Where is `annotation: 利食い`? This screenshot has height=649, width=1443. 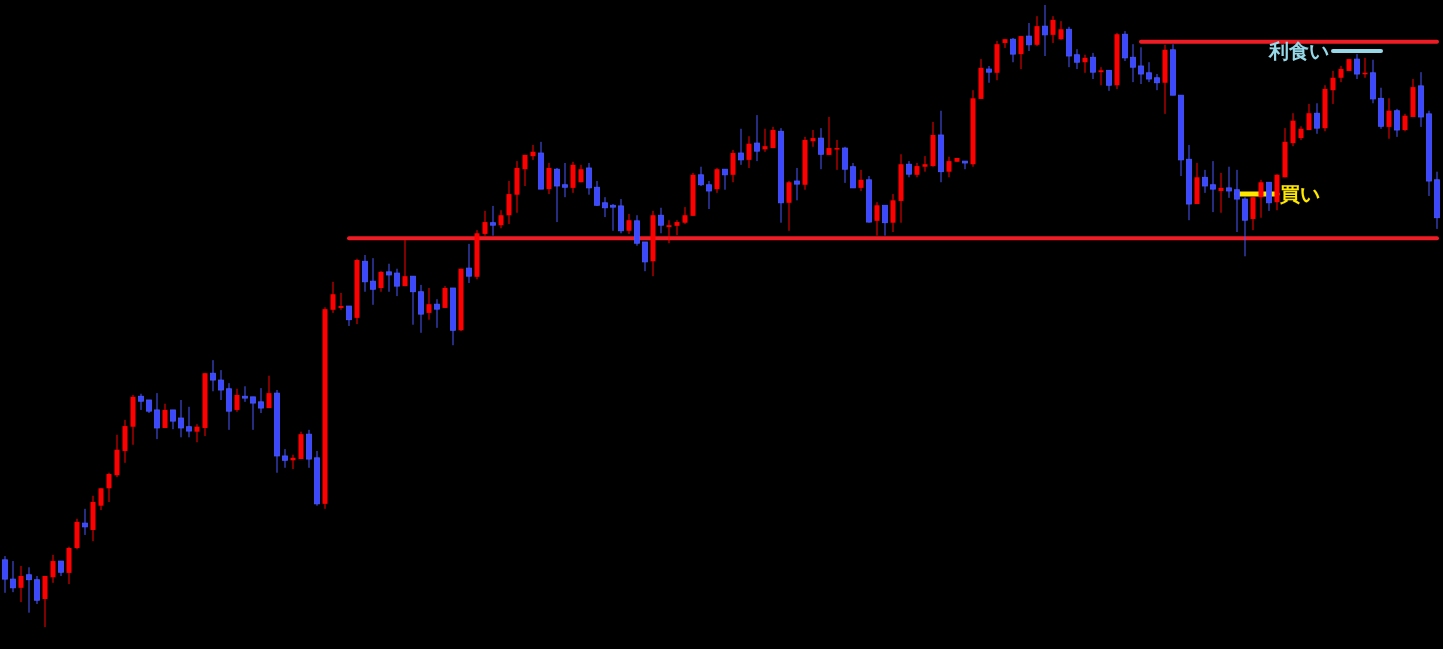
annotation: 利食い is located at coordinates (1298, 51).